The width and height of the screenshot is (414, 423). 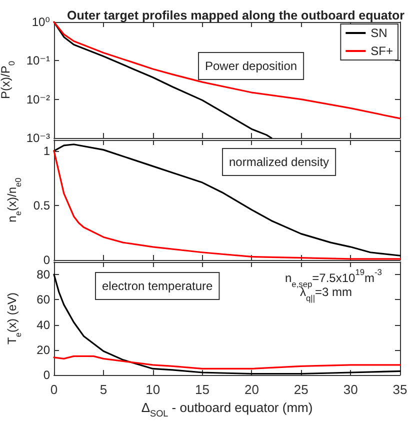 What do you see at coordinates (236, 15) in the screenshot?
I see `chart-title: Outer target profiles mapped along the outboard equator` at bounding box center [236, 15].